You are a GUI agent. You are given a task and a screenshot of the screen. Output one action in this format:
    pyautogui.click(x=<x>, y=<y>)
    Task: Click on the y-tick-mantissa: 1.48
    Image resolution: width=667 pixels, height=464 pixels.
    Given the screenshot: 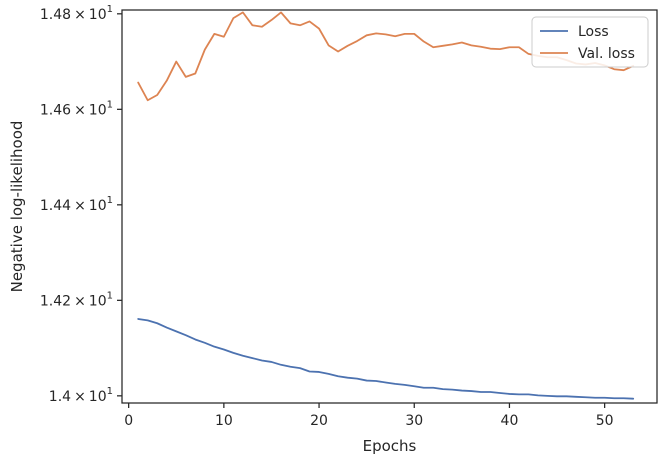 What is the action you would take?
    pyautogui.click(x=55, y=15)
    